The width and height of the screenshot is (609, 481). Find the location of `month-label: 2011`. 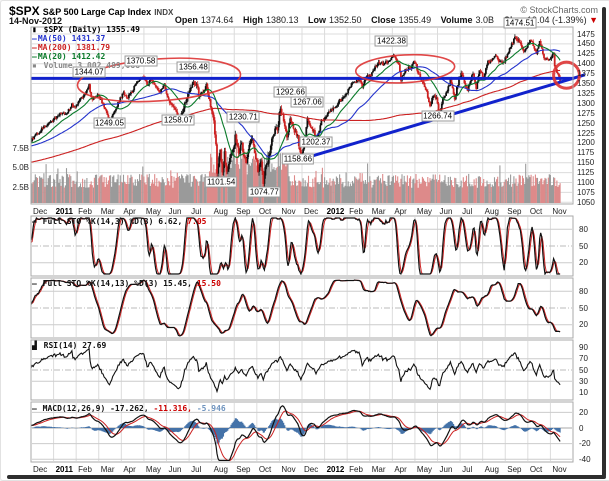

month-label: 2011 is located at coordinates (64, 211).